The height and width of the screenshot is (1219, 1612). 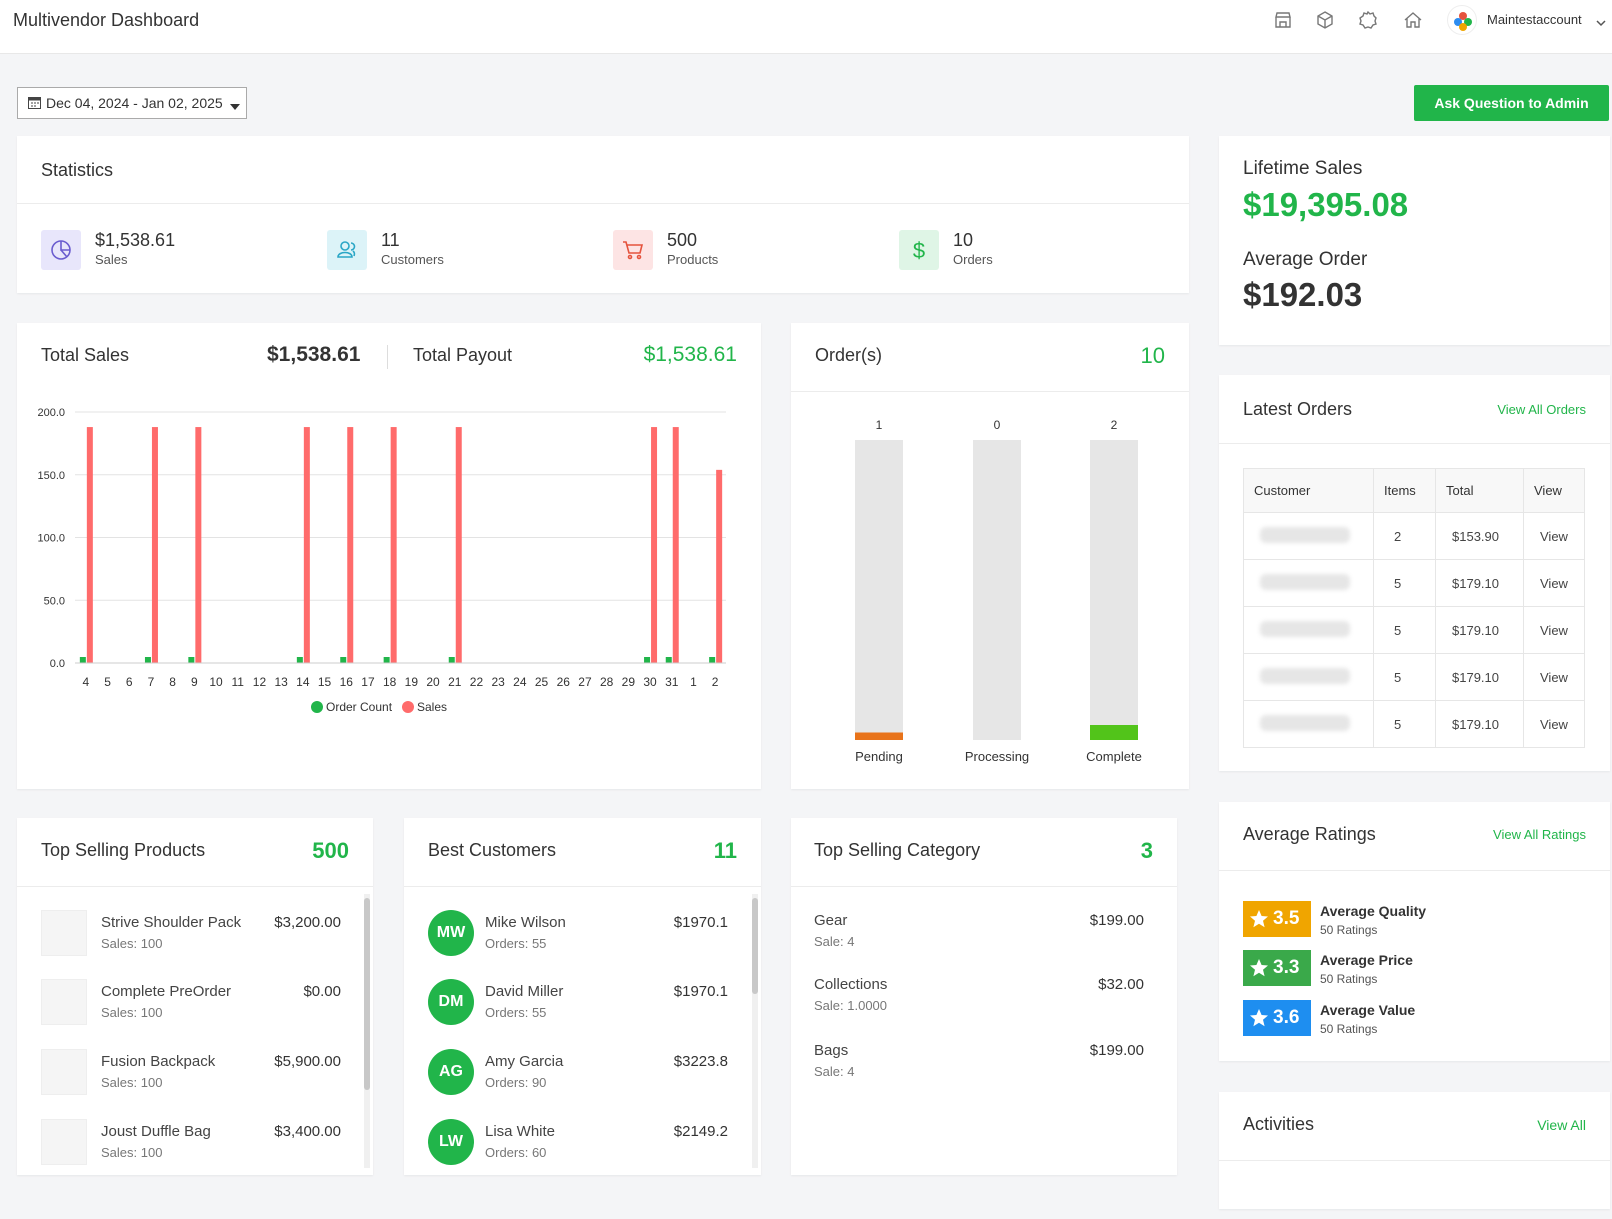 I want to click on x-tick-label: 19, so click(x=412, y=682).